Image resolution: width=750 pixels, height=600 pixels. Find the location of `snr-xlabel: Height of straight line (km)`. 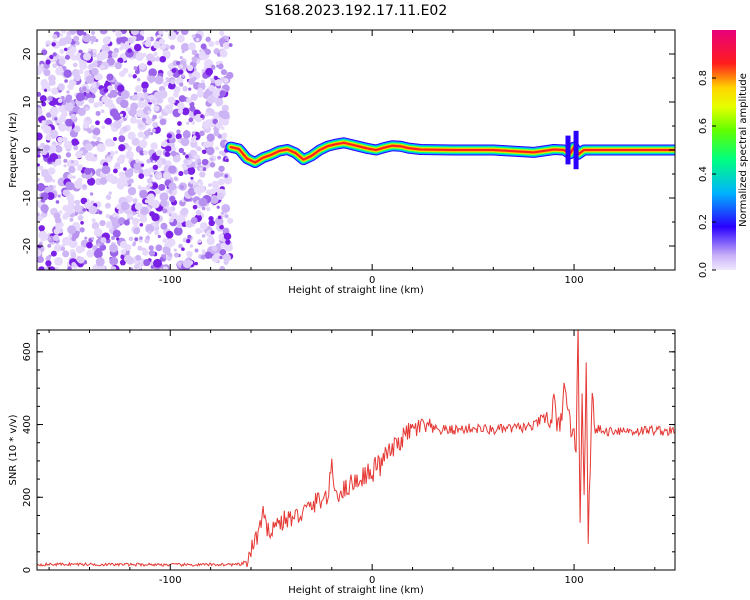

snr-xlabel: Height of straight line (km) is located at coordinates (356, 590).